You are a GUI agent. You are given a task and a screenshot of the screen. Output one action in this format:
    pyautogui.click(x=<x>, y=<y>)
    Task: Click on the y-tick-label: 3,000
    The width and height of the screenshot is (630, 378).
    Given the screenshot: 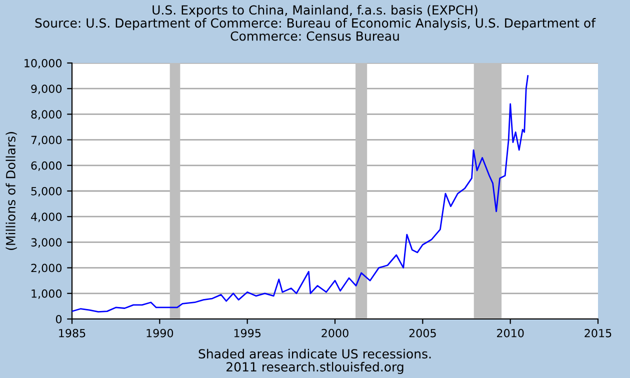 What is the action you would take?
    pyautogui.click(x=46, y=243)
    